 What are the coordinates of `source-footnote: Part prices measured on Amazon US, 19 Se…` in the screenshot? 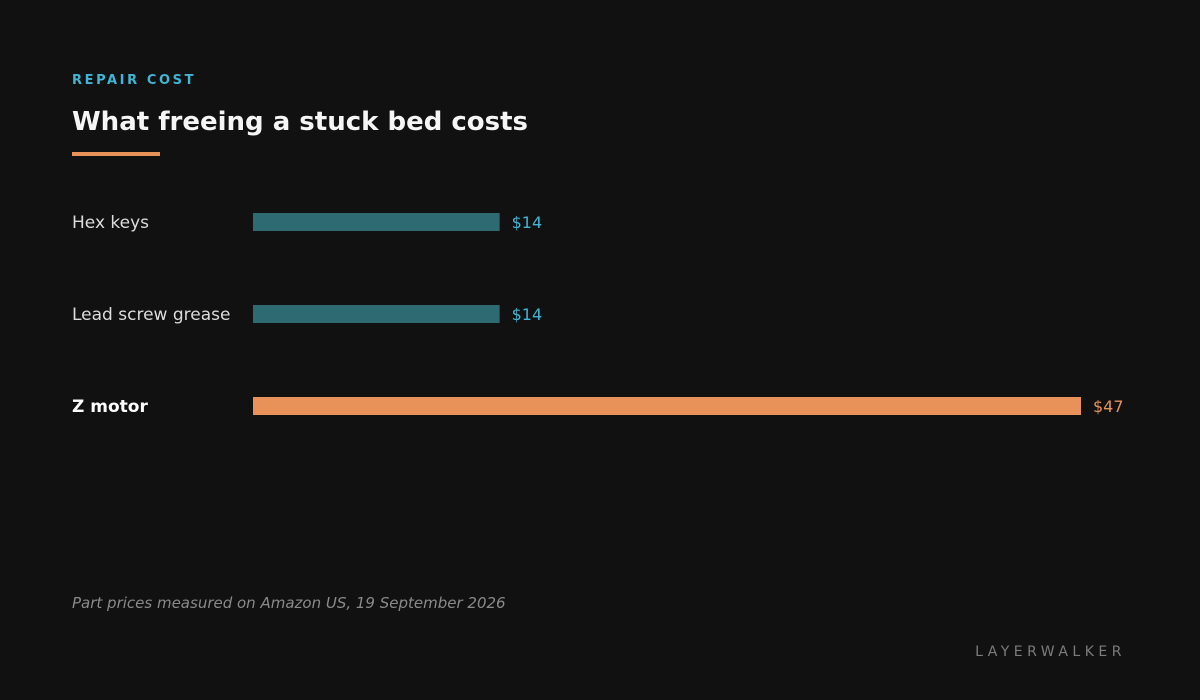 It's located at (289, 603).